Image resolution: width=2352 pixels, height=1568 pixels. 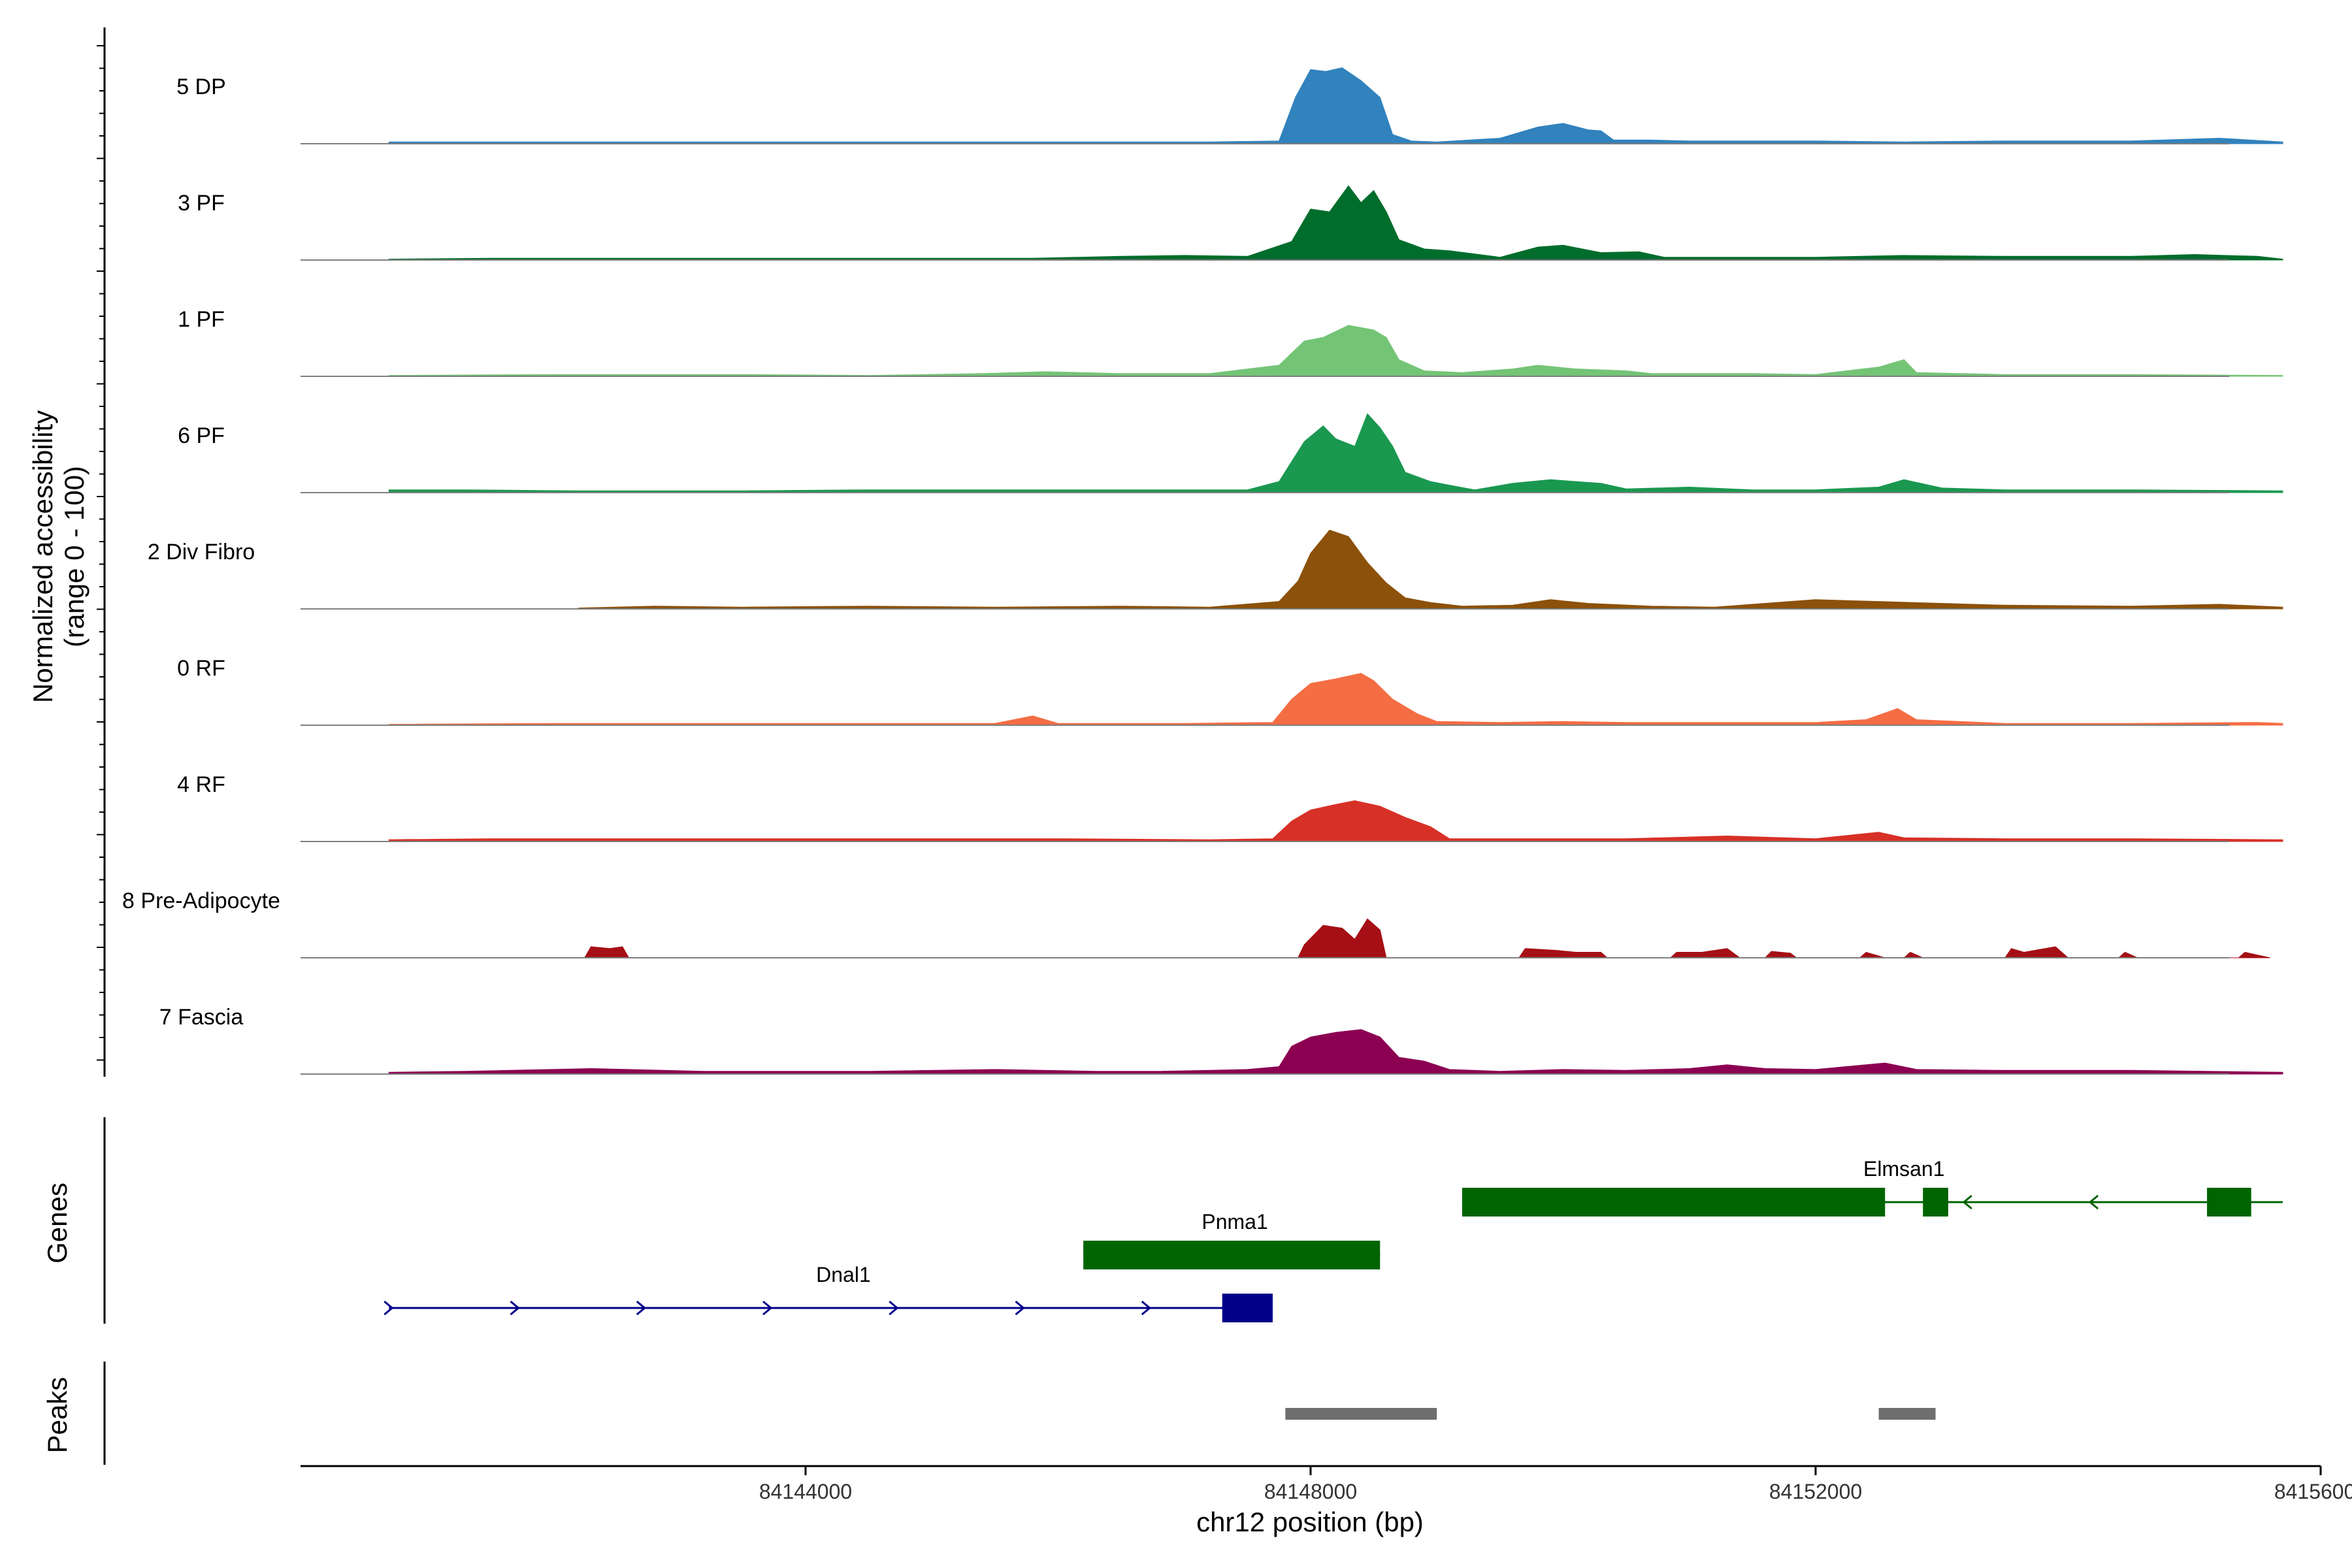 I want to click on track-area-0-rf, so click(x=1335, y=699).